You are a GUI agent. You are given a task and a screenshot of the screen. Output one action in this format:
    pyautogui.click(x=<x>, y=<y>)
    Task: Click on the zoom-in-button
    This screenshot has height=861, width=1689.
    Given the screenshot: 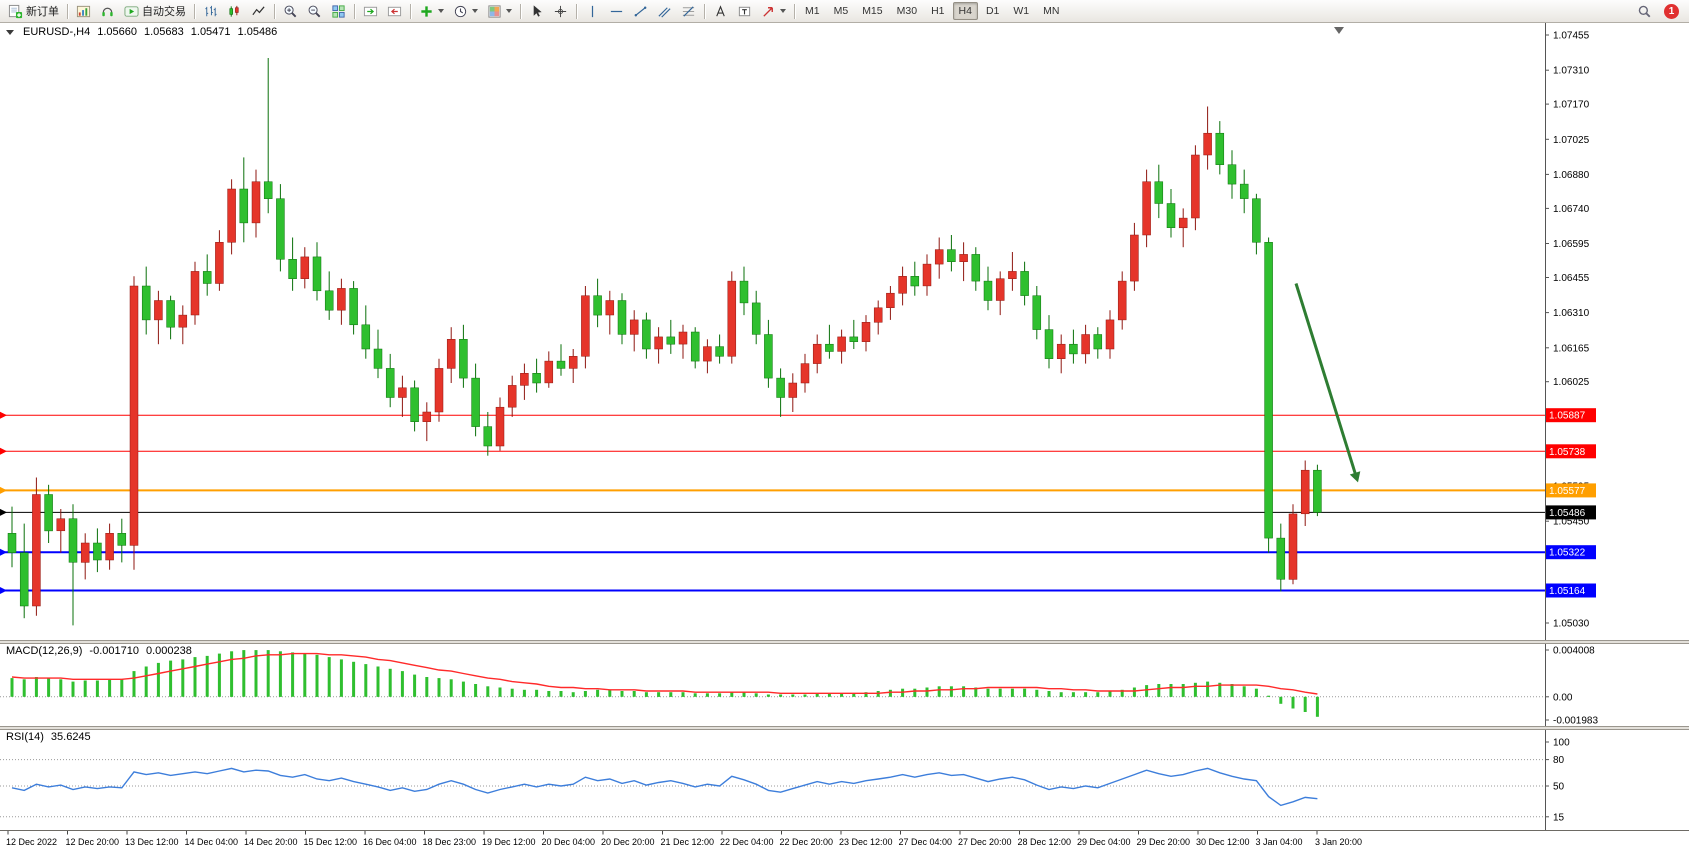 What is the action you would take?
    pyautogui.click(x=290, y=11)
    